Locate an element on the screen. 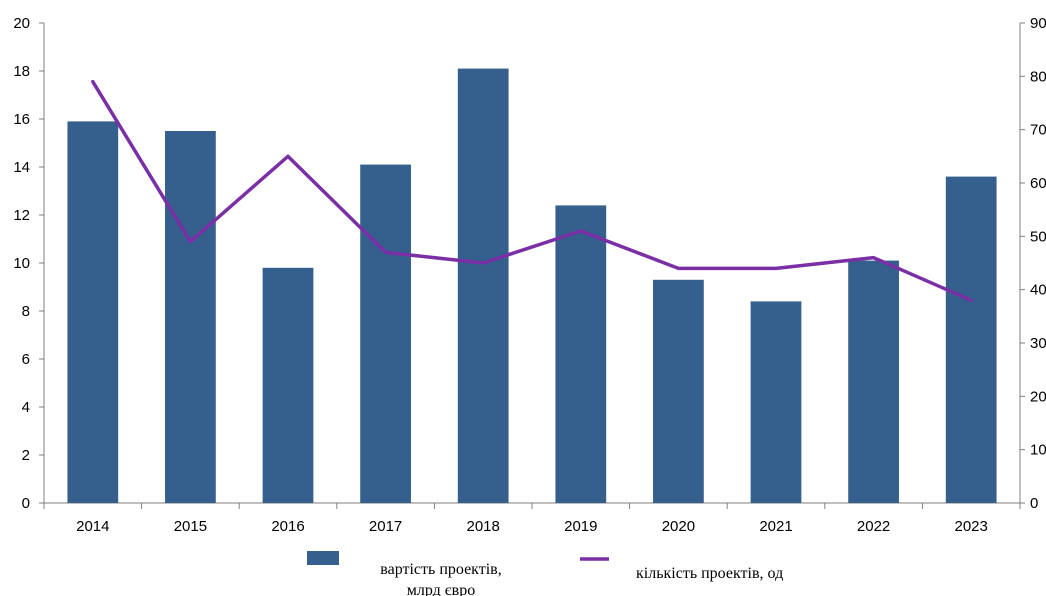 The image size is (1046, 596). line-point-2018 is located at coordinates (483, 263).